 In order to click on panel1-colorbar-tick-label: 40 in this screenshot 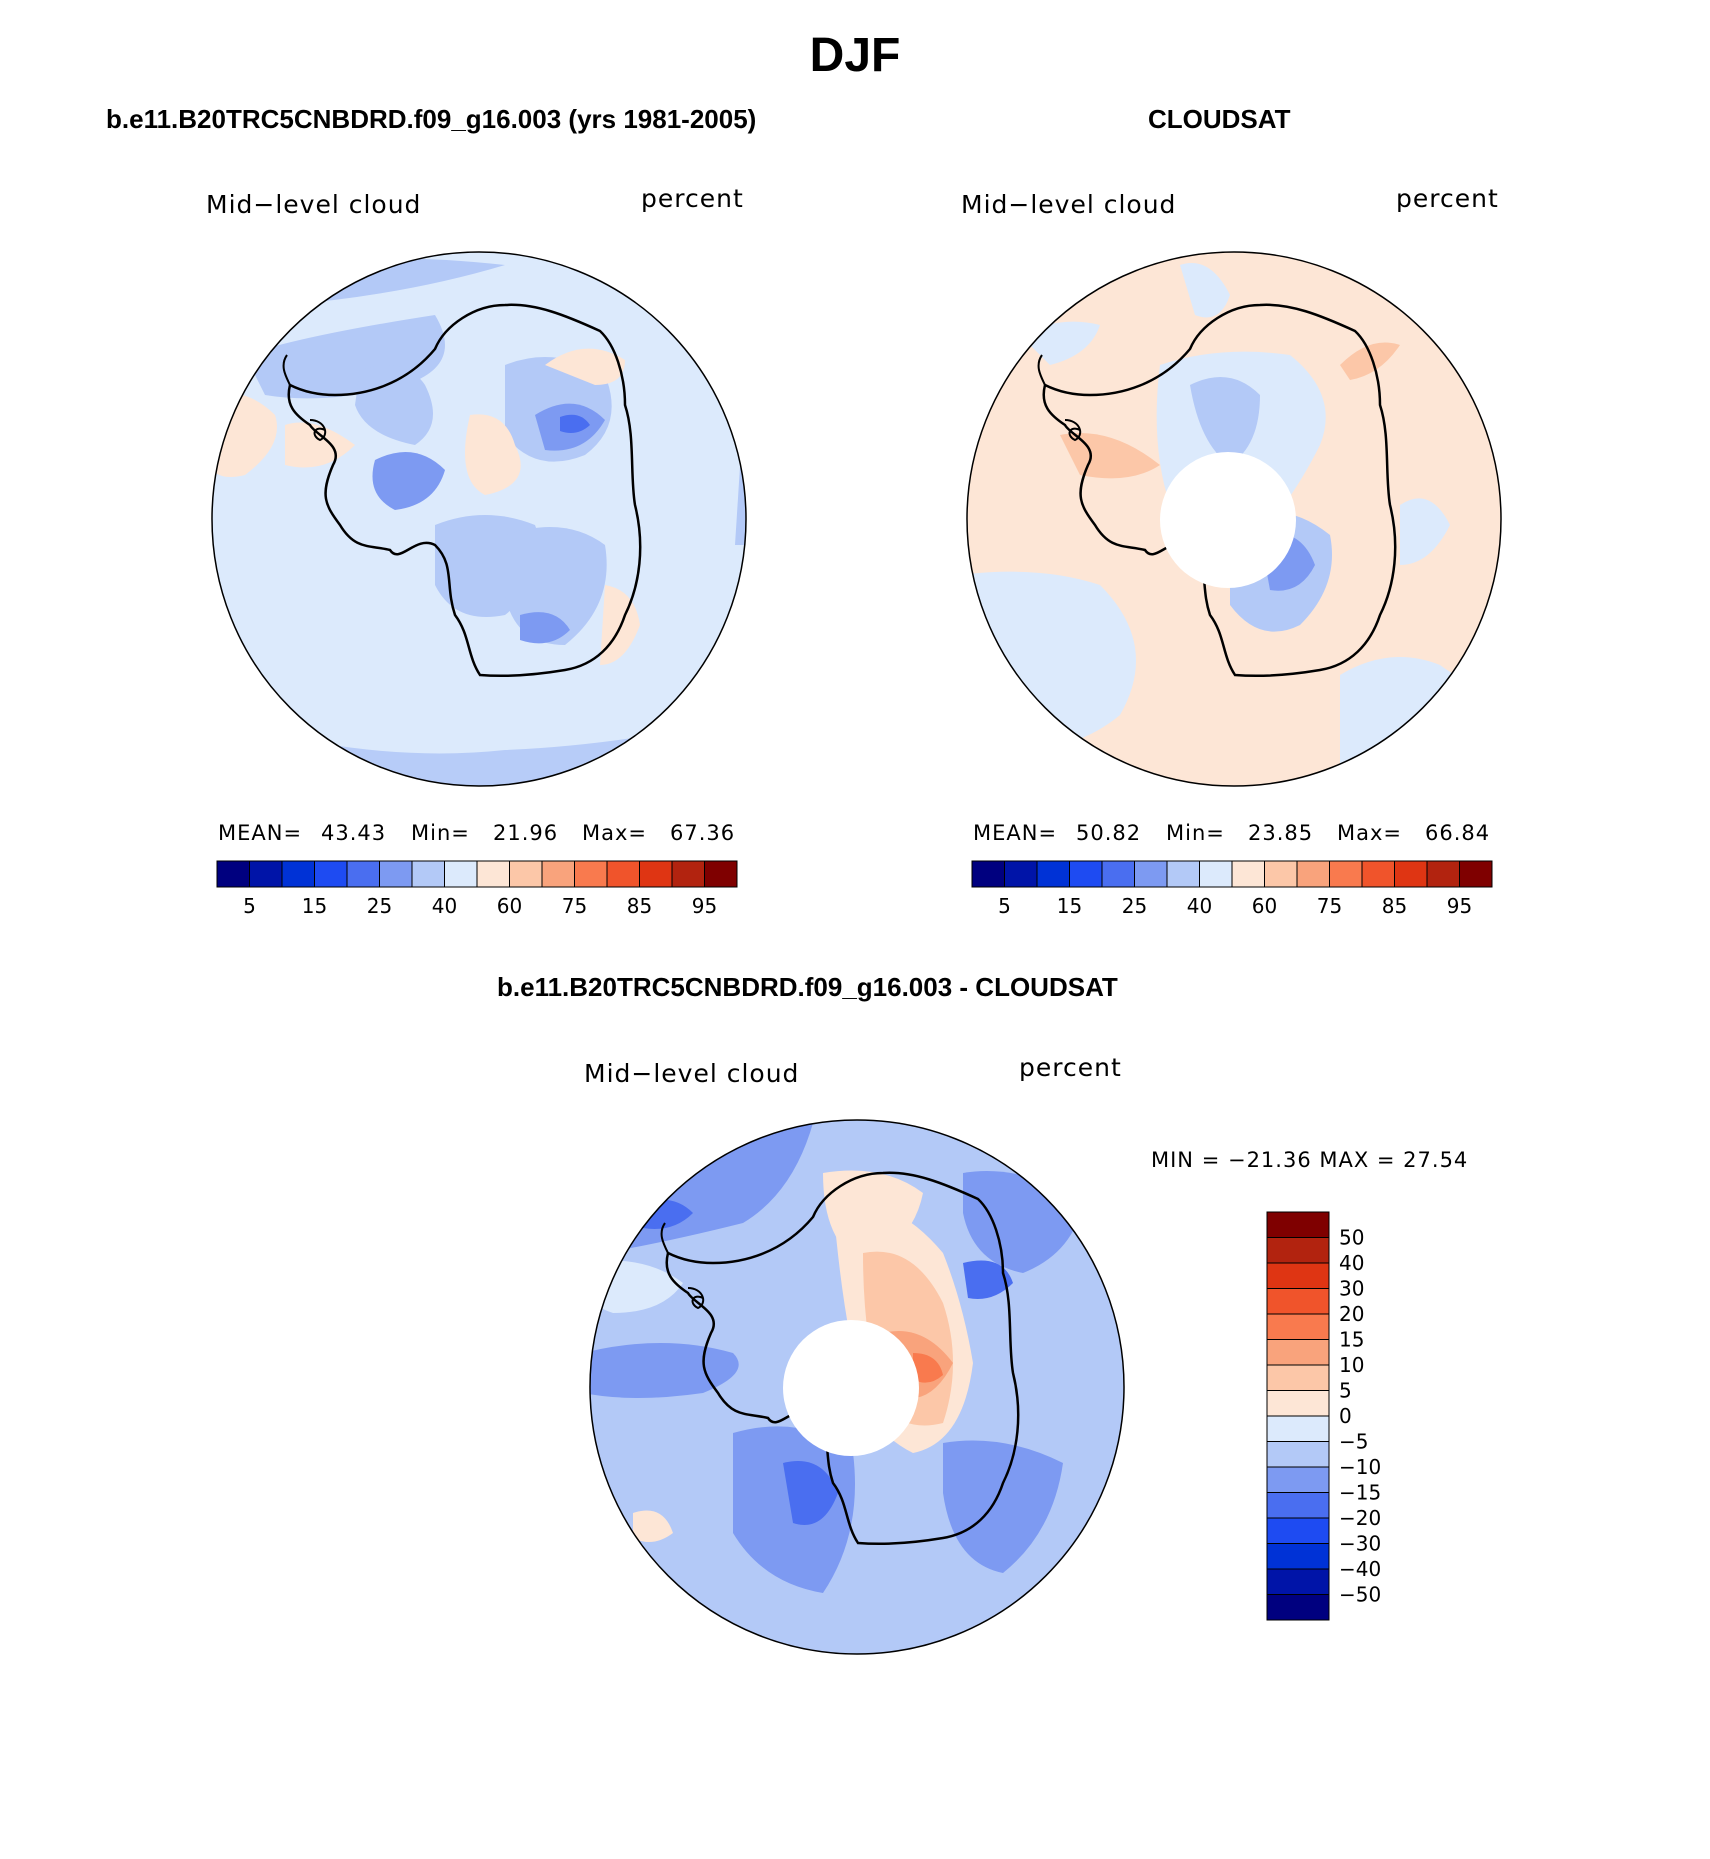, I will do `click(444, 906)`.